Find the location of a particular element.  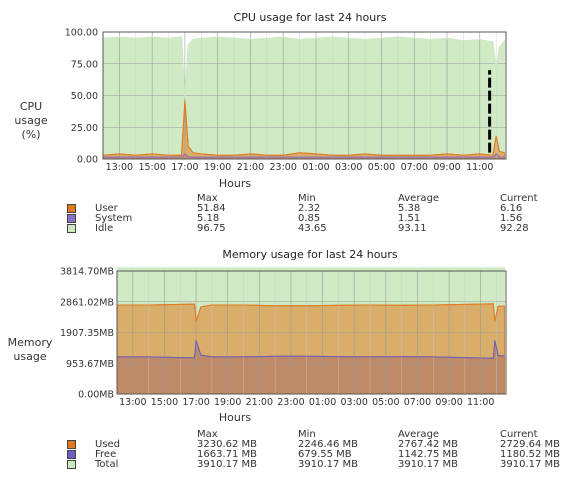

series-area-used is located at coordinates (310, 349).